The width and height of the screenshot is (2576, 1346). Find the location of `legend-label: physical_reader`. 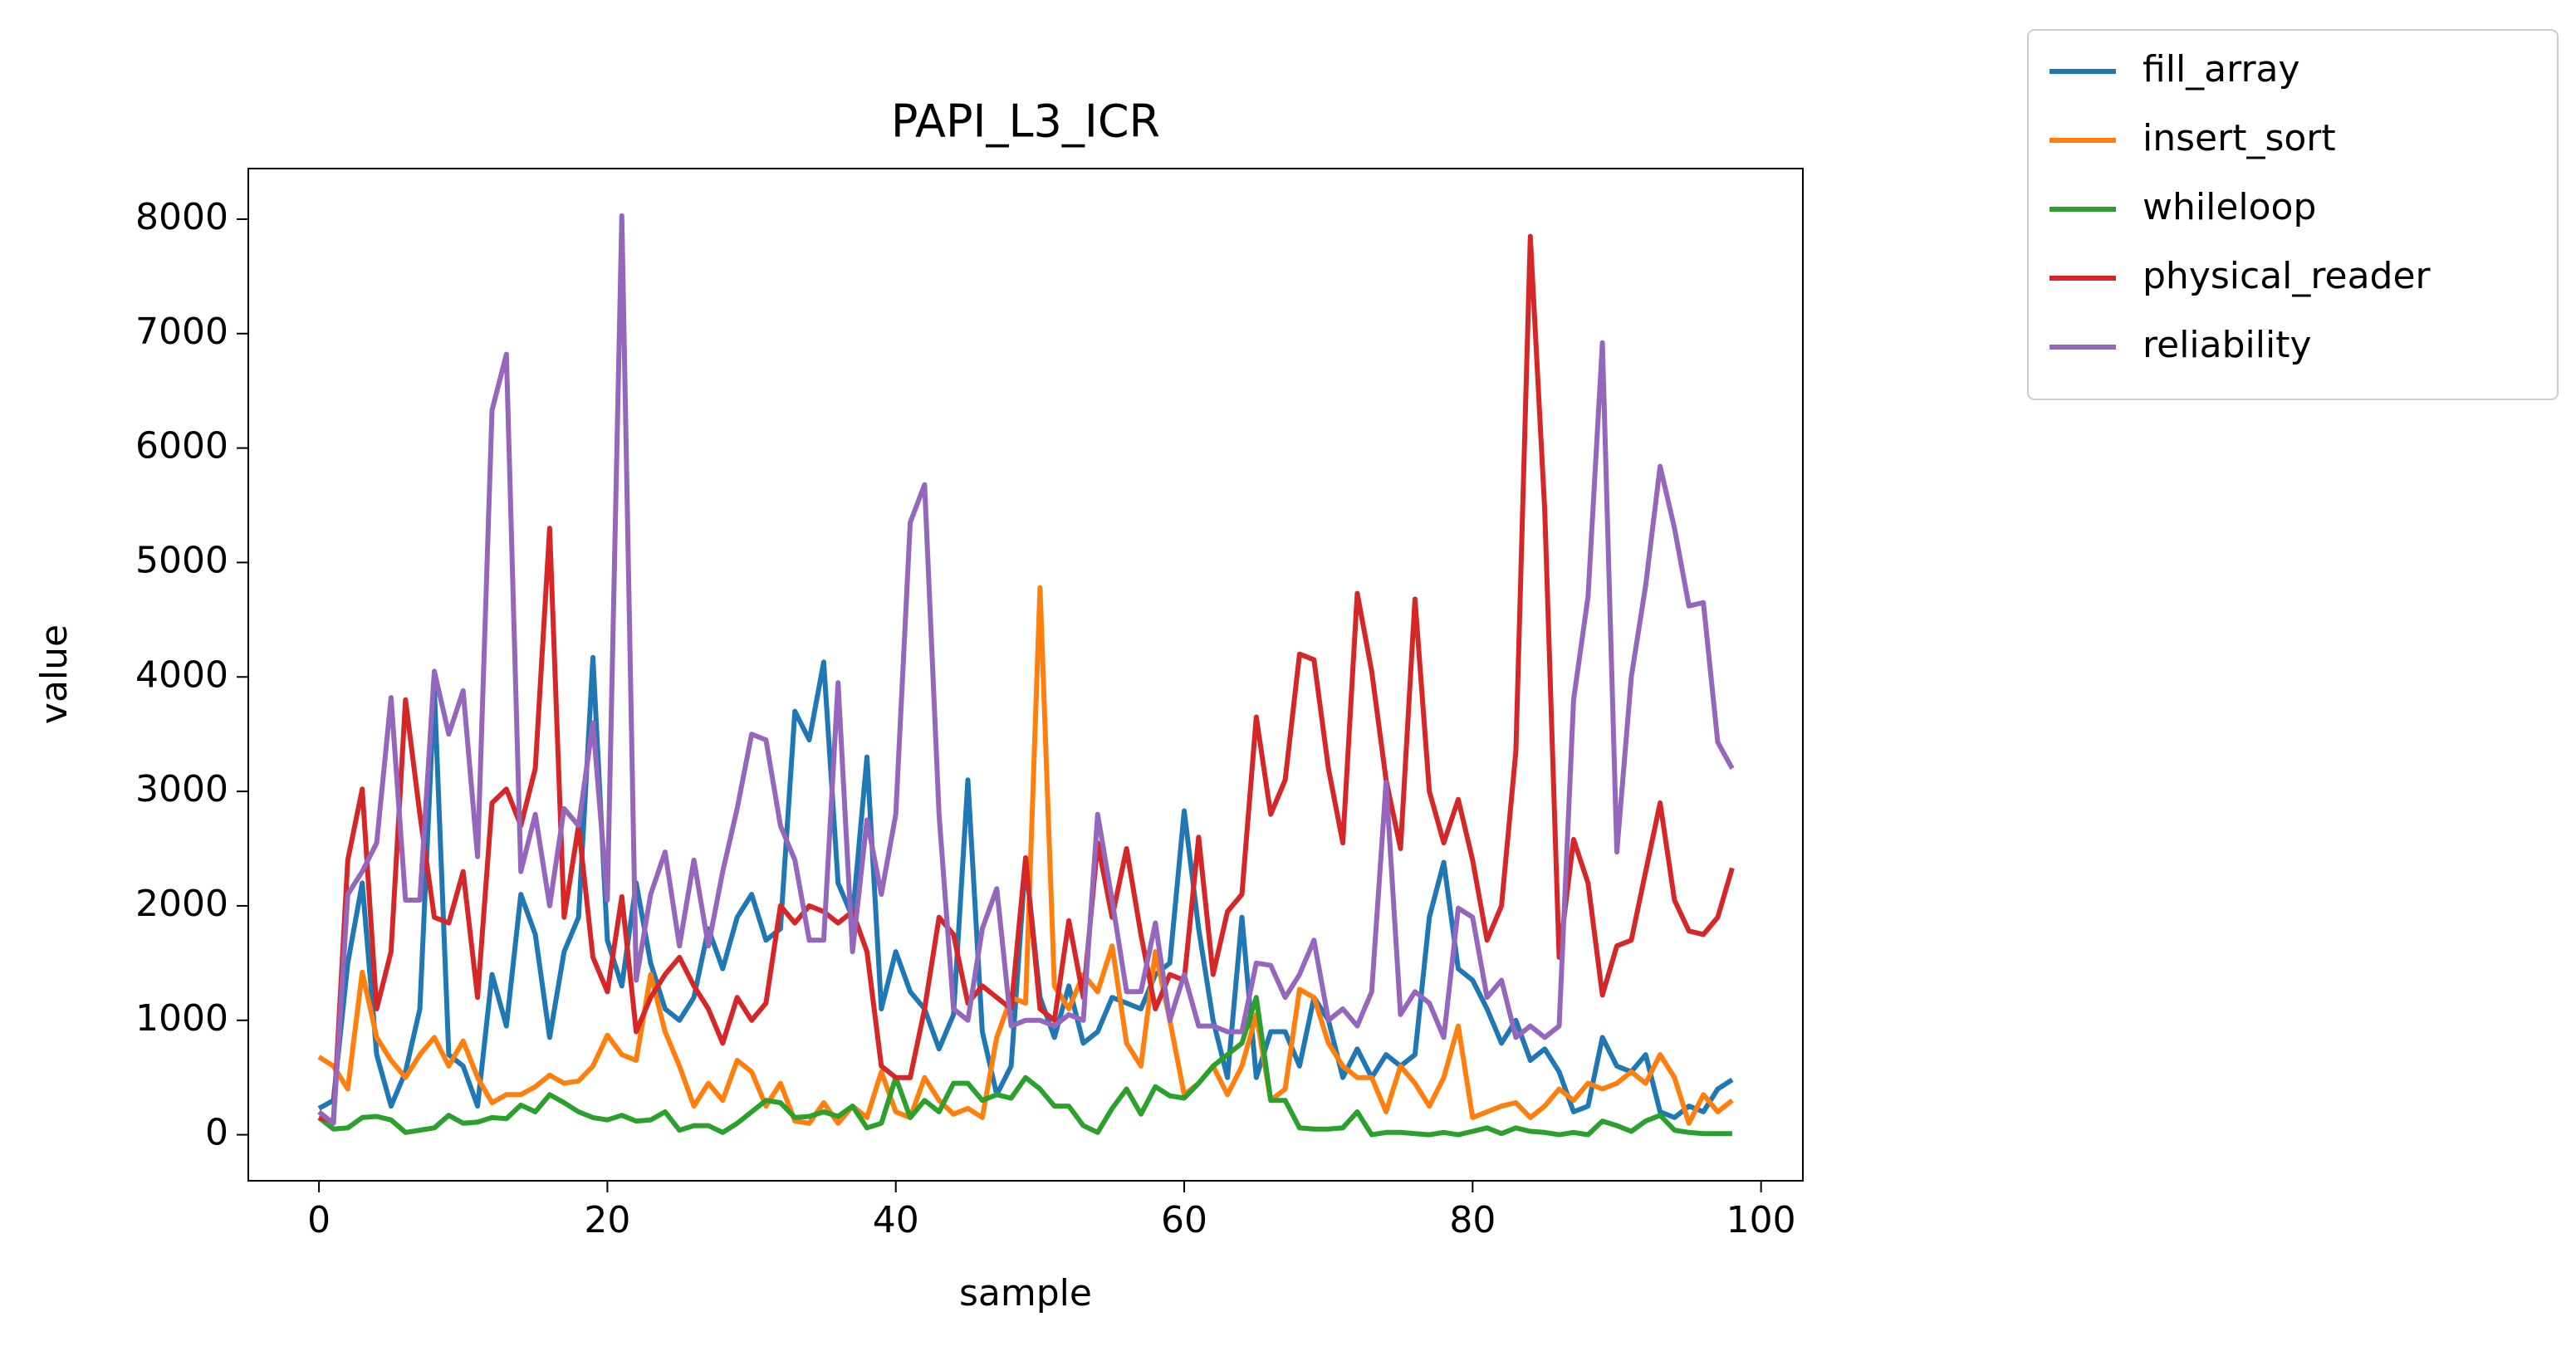

legend-label: physical_reader is located at coordinates (2287, 276).